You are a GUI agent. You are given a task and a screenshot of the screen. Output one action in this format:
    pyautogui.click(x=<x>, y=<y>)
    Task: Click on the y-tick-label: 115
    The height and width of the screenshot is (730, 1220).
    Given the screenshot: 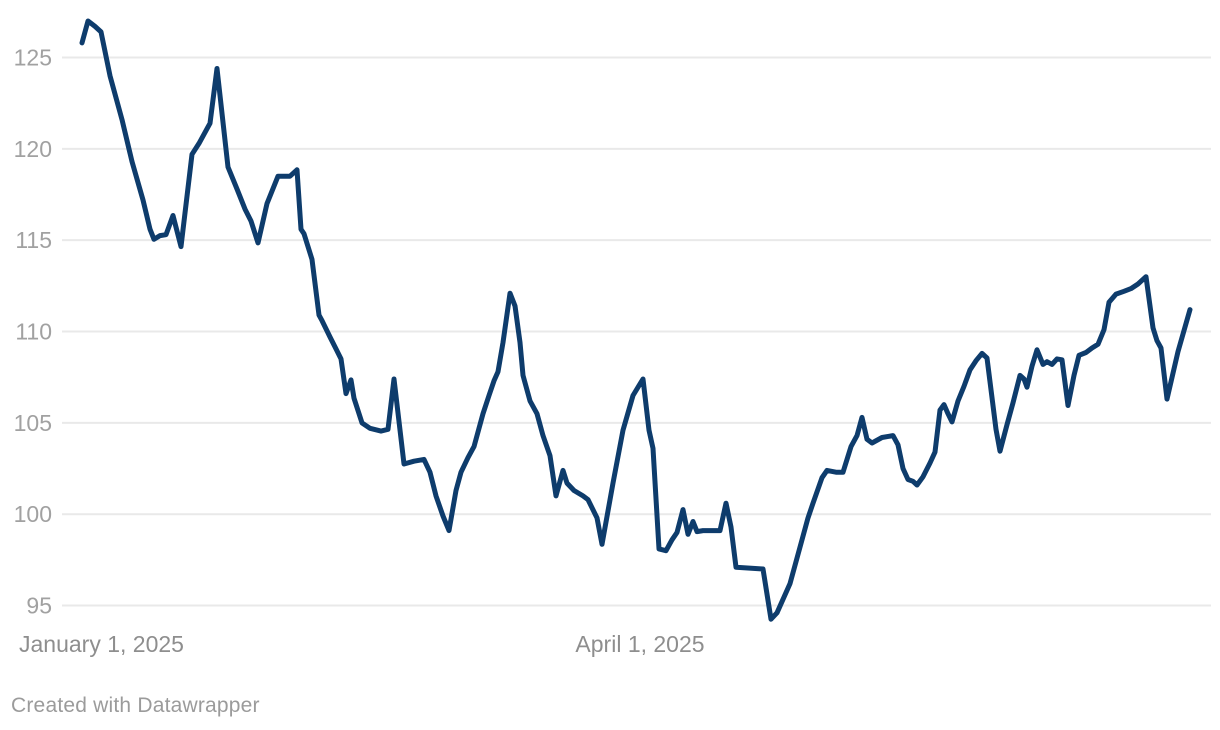 What is the action you would take?
    pyautogui.click(x=33, y=240)
    